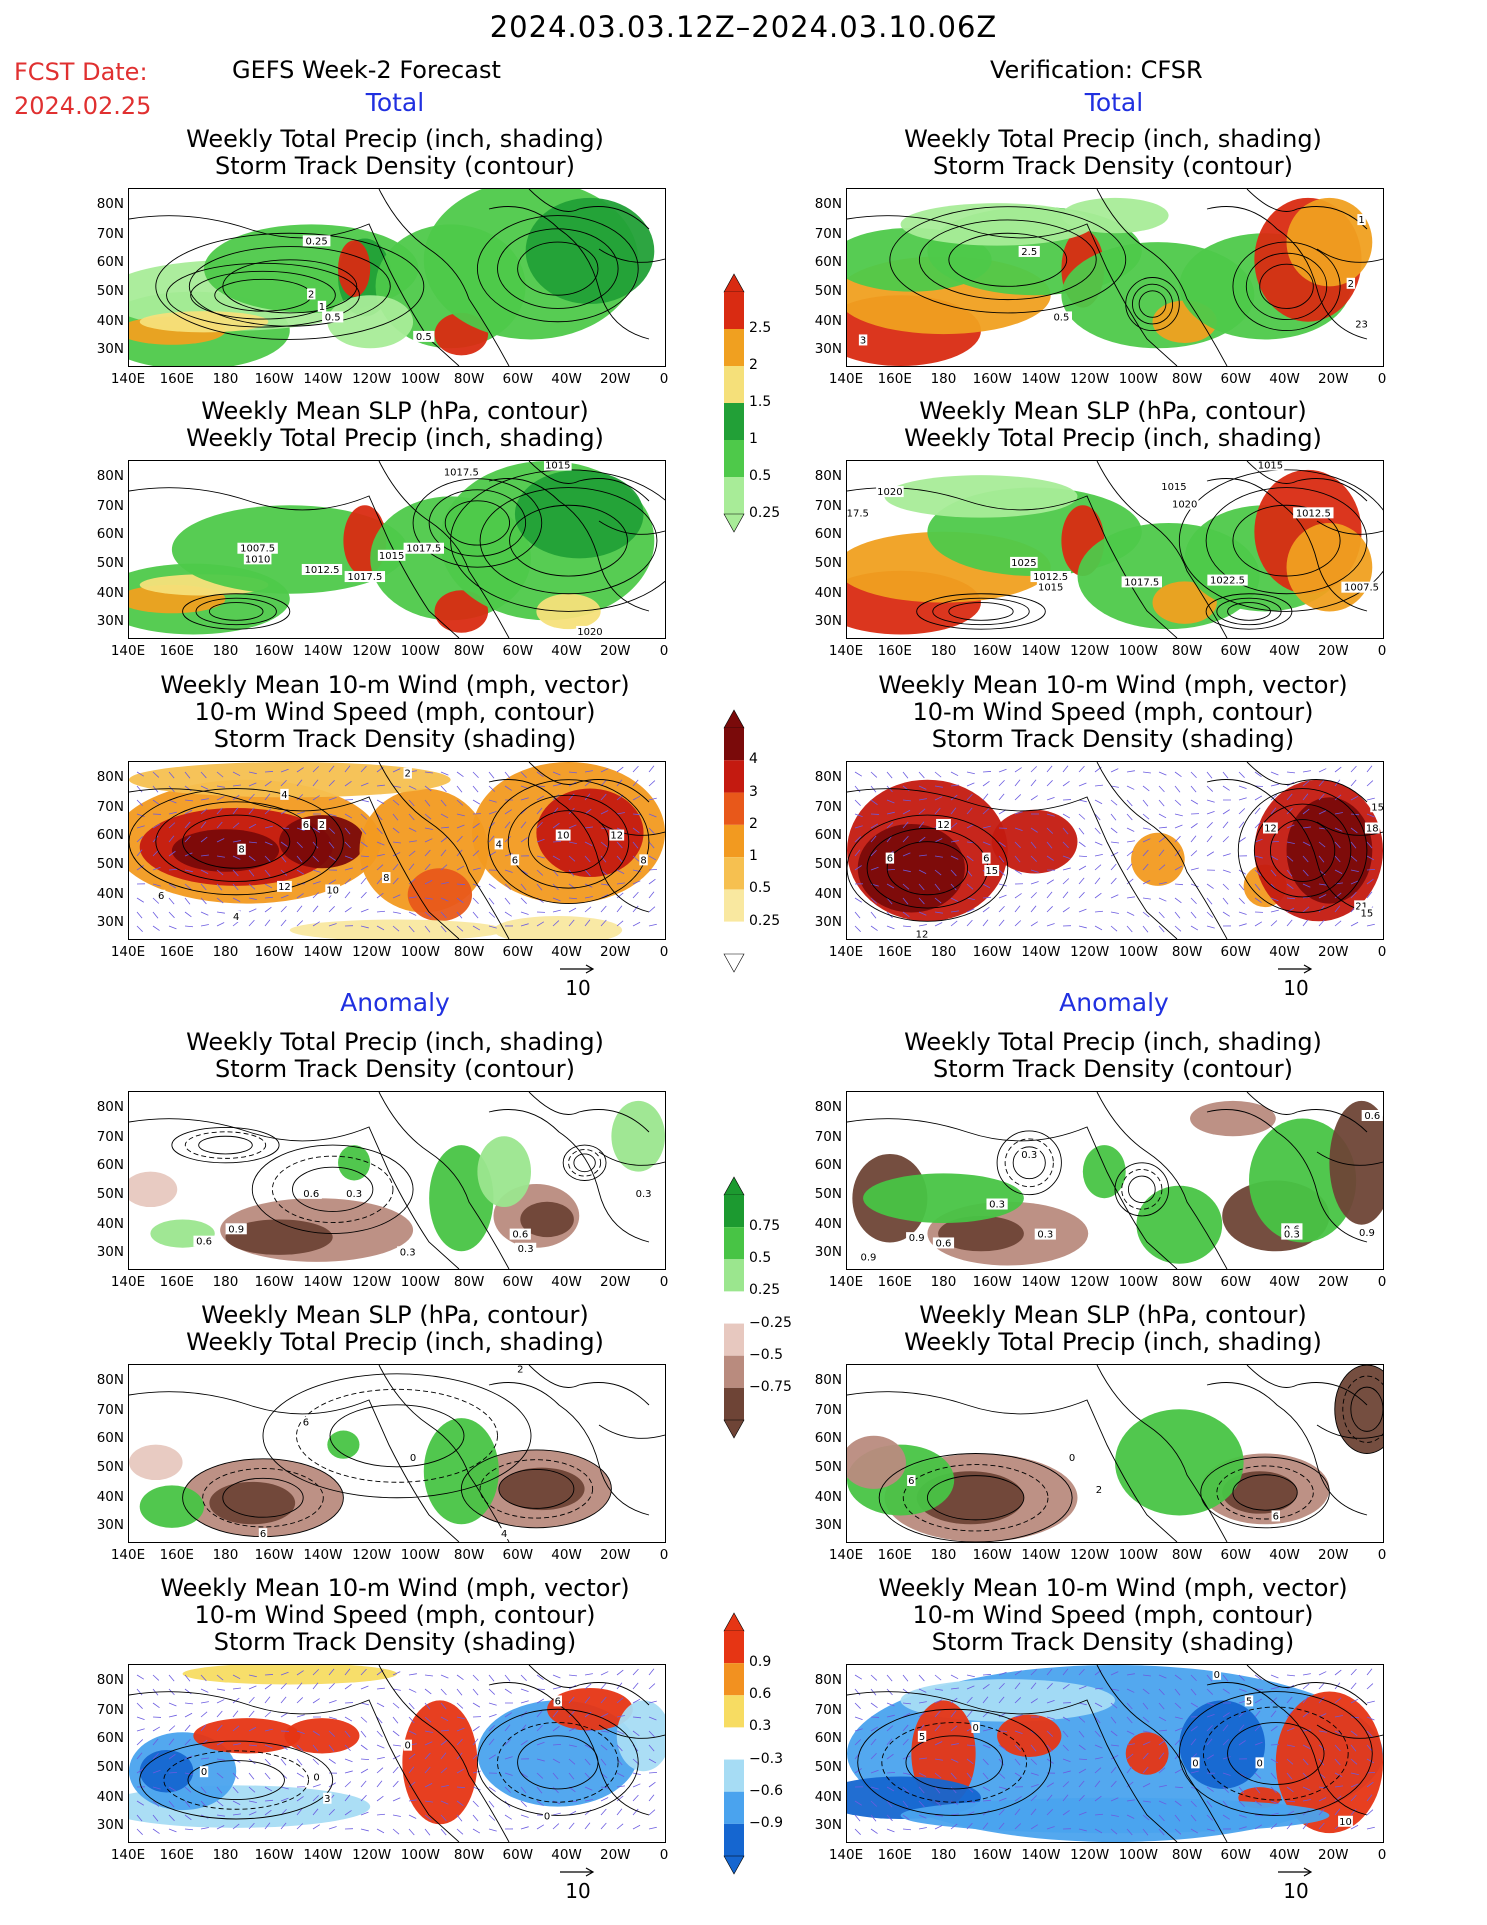  I want to click on lon-tick-label: 120W, so click(372, 379).